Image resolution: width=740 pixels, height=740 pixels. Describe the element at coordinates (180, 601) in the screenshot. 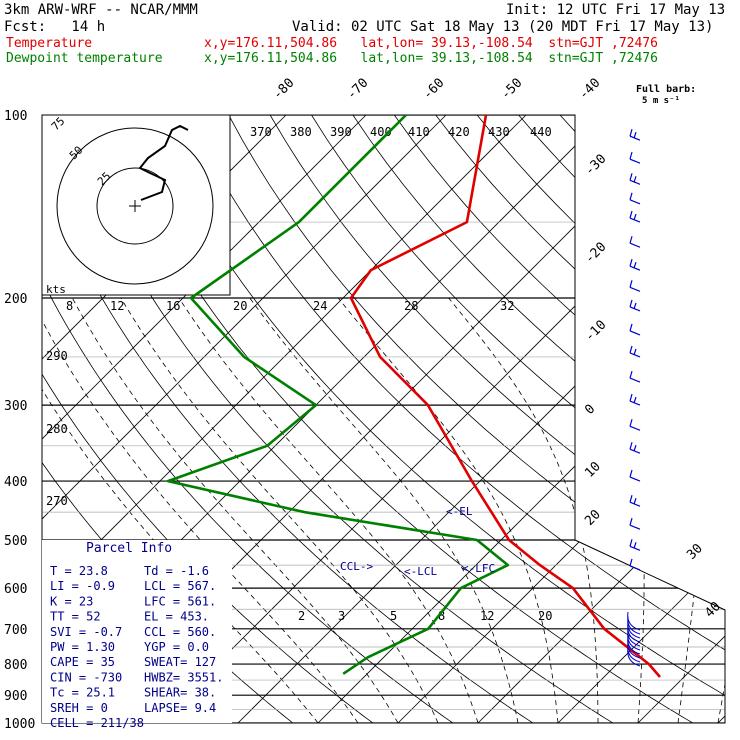

I see `parcel-row-right: LFC = 561.` at that location.